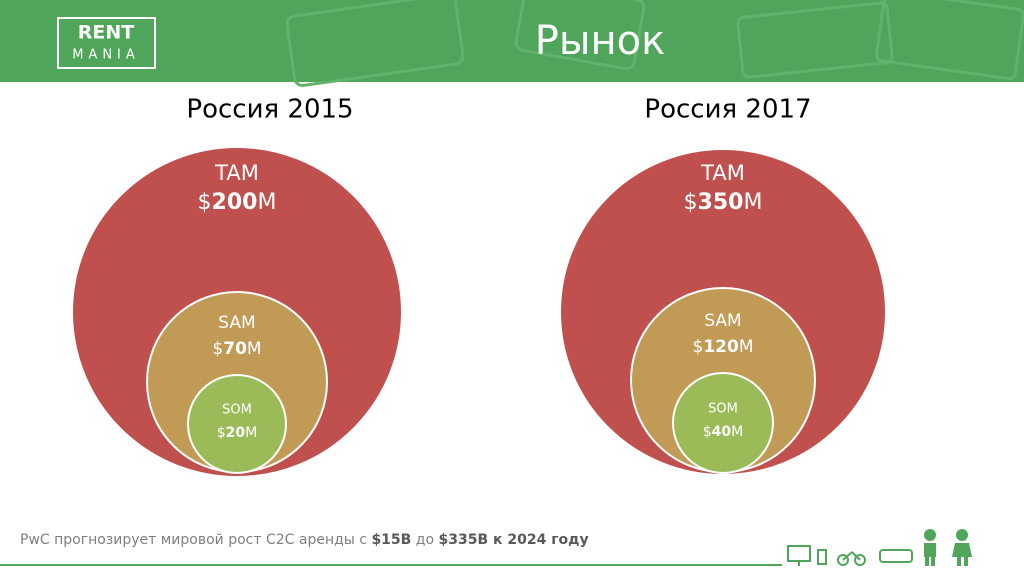 The width and height of the screenshot is (1024, 575). What do you see at coordinates (948, 547) in the screenshot?
I see `footer-people` at bounding box center [948, 547].